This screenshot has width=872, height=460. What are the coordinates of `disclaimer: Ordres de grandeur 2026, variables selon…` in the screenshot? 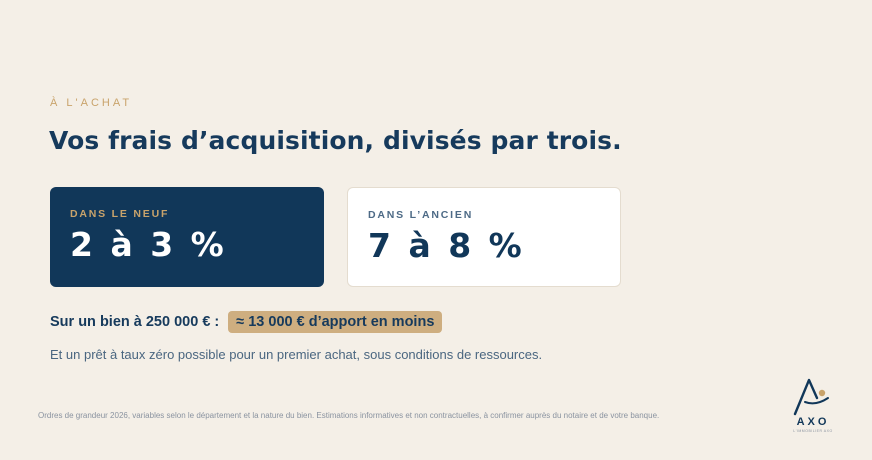 It's located at (349, 415).